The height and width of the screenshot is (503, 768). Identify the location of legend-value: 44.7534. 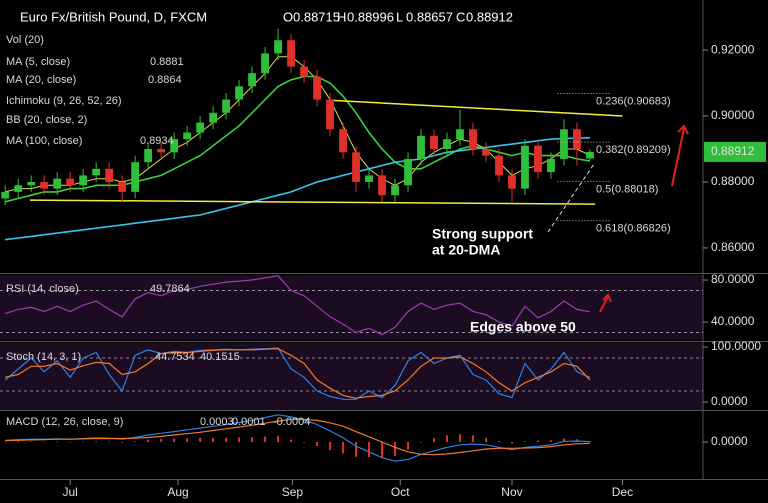
(175, 357).